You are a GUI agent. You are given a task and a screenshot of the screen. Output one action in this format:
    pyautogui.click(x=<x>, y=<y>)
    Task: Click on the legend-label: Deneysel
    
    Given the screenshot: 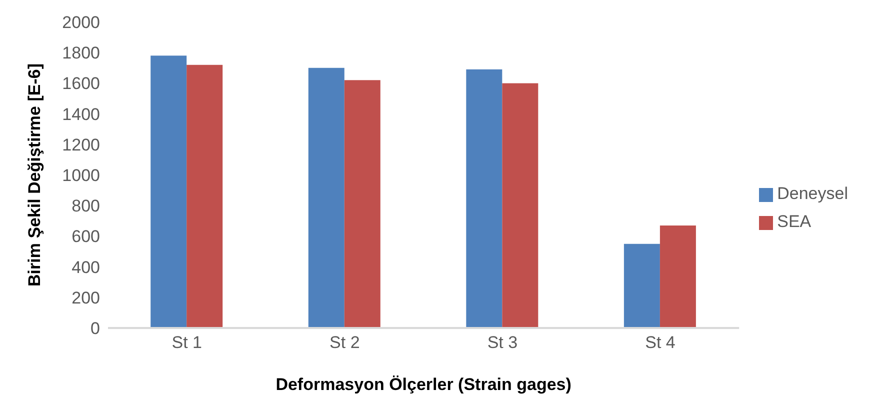 What is the action you would take?
    pyautogui.click(x=812, y=193)
    